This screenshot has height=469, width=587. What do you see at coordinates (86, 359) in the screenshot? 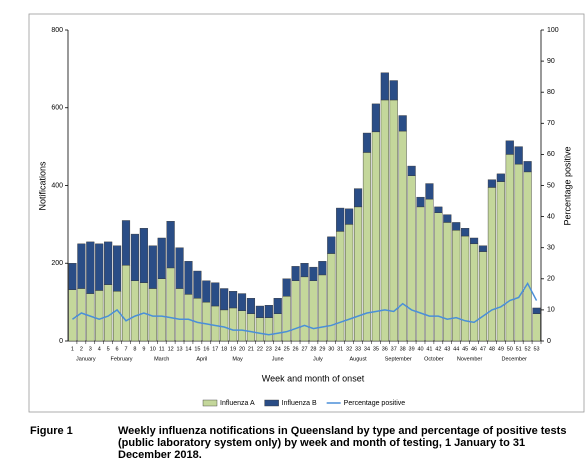
I see `month-label: January` at bounding box center [86, 359].